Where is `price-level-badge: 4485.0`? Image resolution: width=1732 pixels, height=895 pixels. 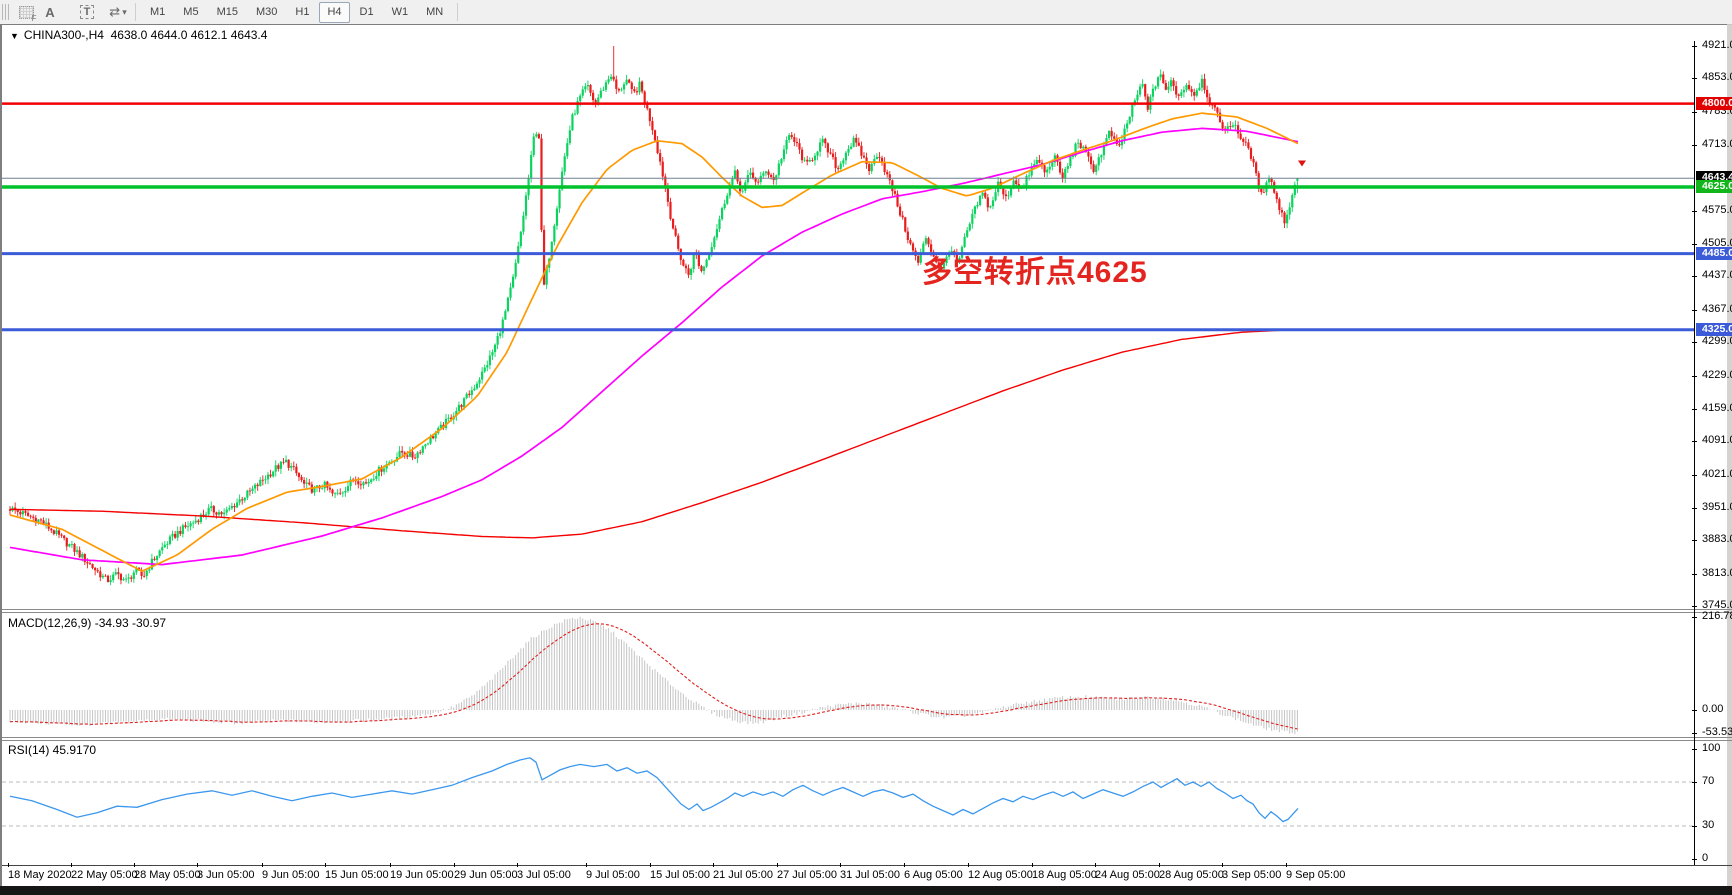 price-level-badge: 4485.0 is located at coordinates (1714, 253).